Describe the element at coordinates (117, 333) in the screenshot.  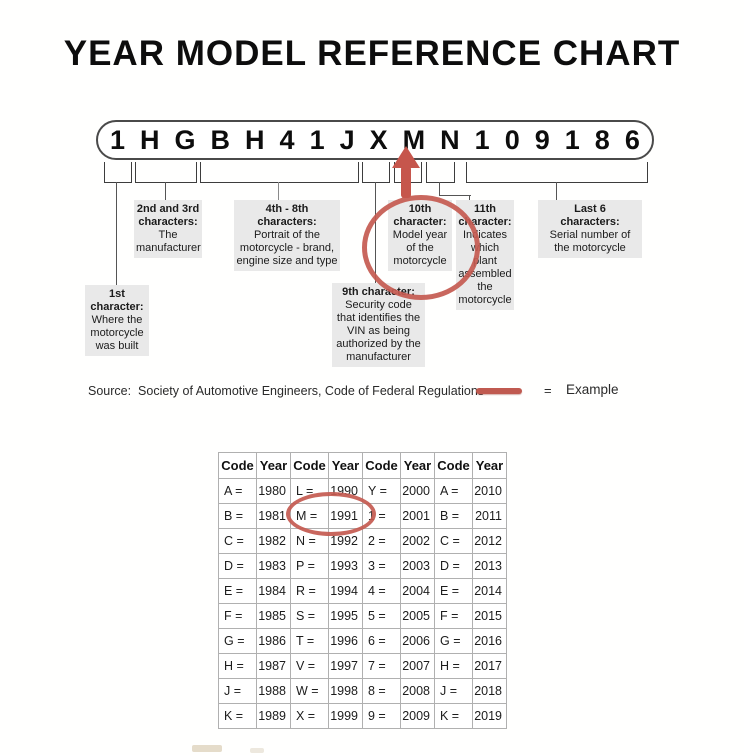
I see `callout-body: Where the motorcycle was built` at that location.